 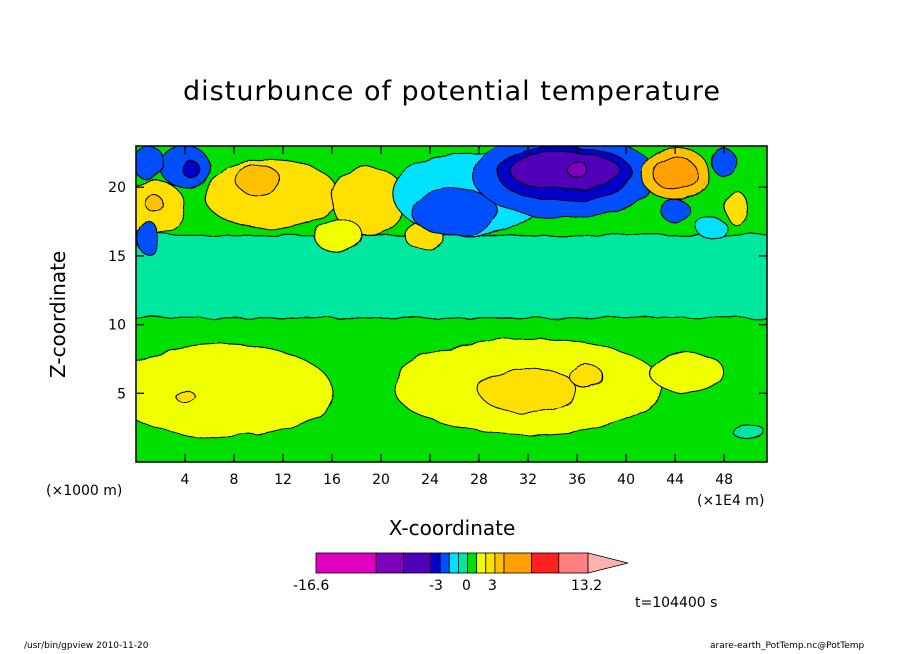 What do you see at coordinates (234, 480) in the screenshot?
I see `x-tick-label: 8` at bounding box center [234, 480].